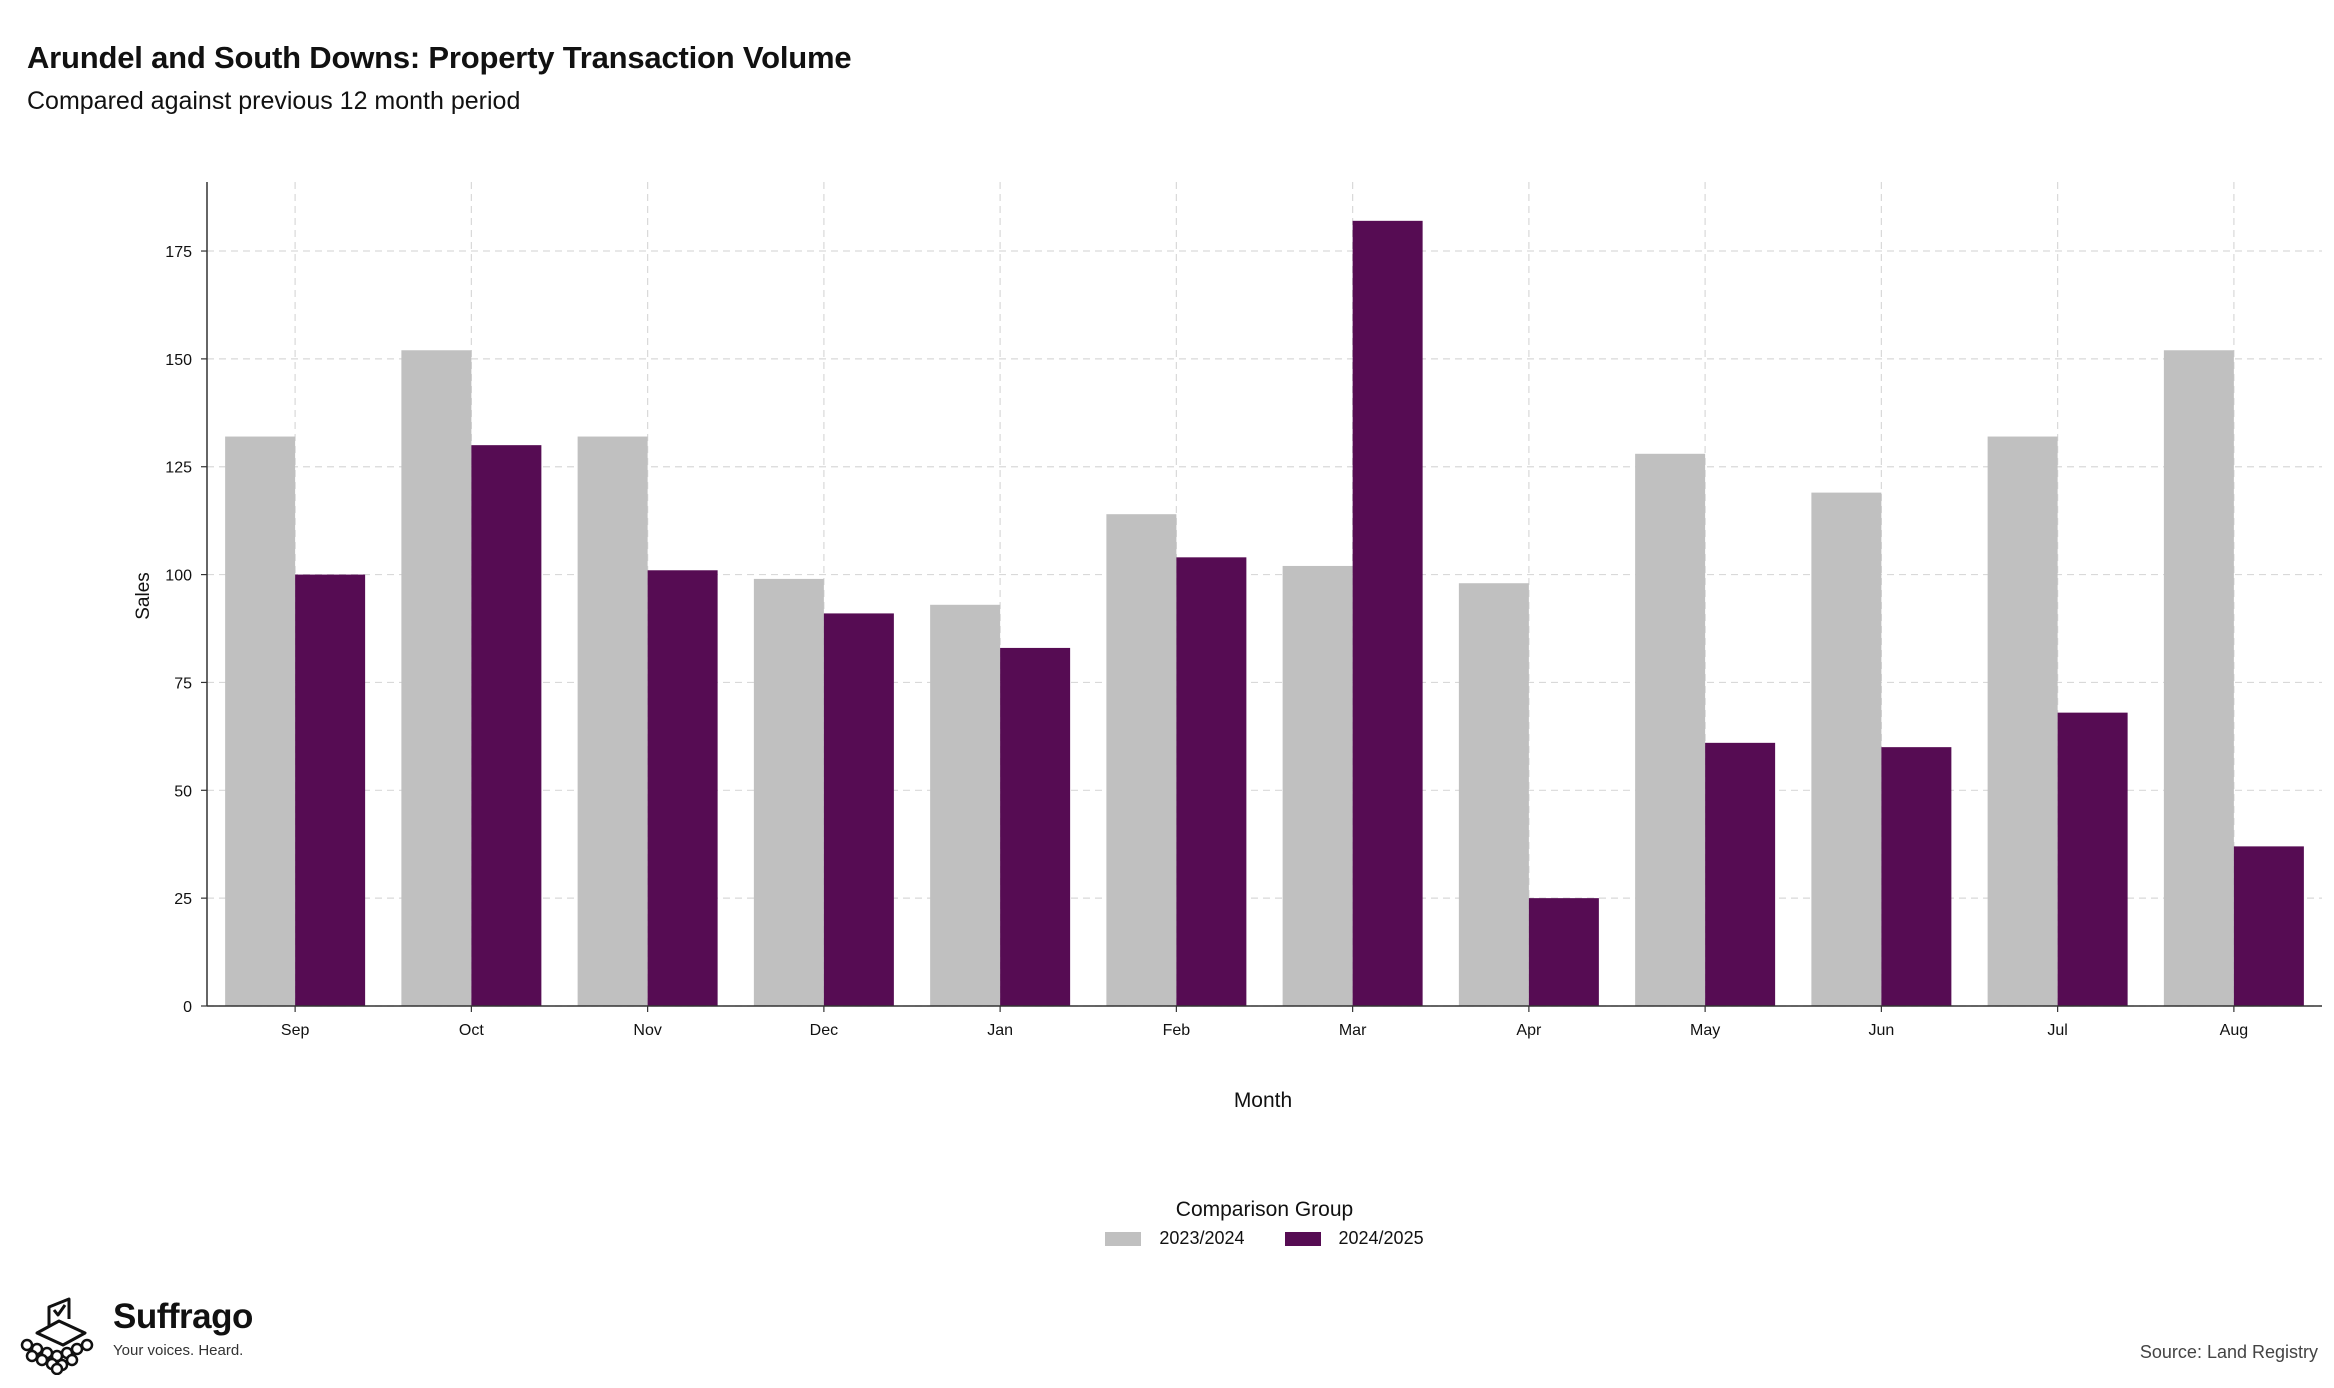 The width and height of the screenshot is (2334, 1388). Describe the element at coordinates (178, 252) in the screenshot. I see `y-tick-label: 175` at that location.